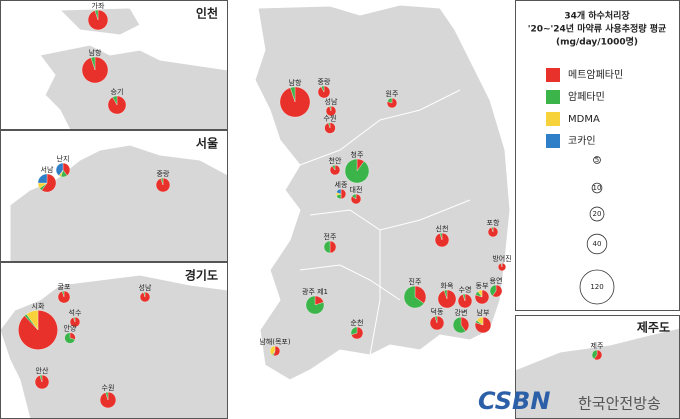 This screenshot has width=680, height=419. What do you see at coordinates (274, 341) in the screenshot?
I see `site-label: 남해(목포)` at bounding box center [274, 341].